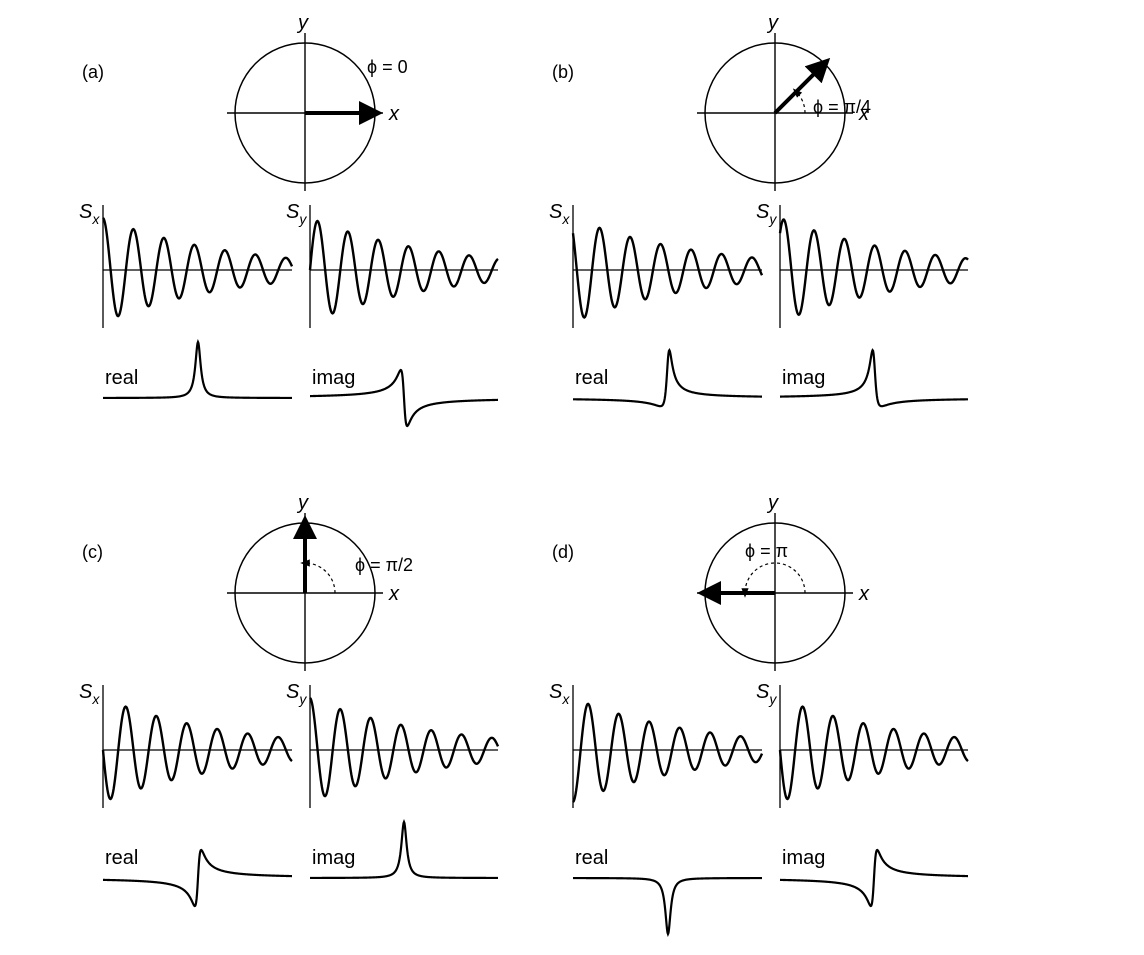  Describe the element at coordinates (86, 692) in the screenshot. I see `sx-label-c-main: S` at that location.